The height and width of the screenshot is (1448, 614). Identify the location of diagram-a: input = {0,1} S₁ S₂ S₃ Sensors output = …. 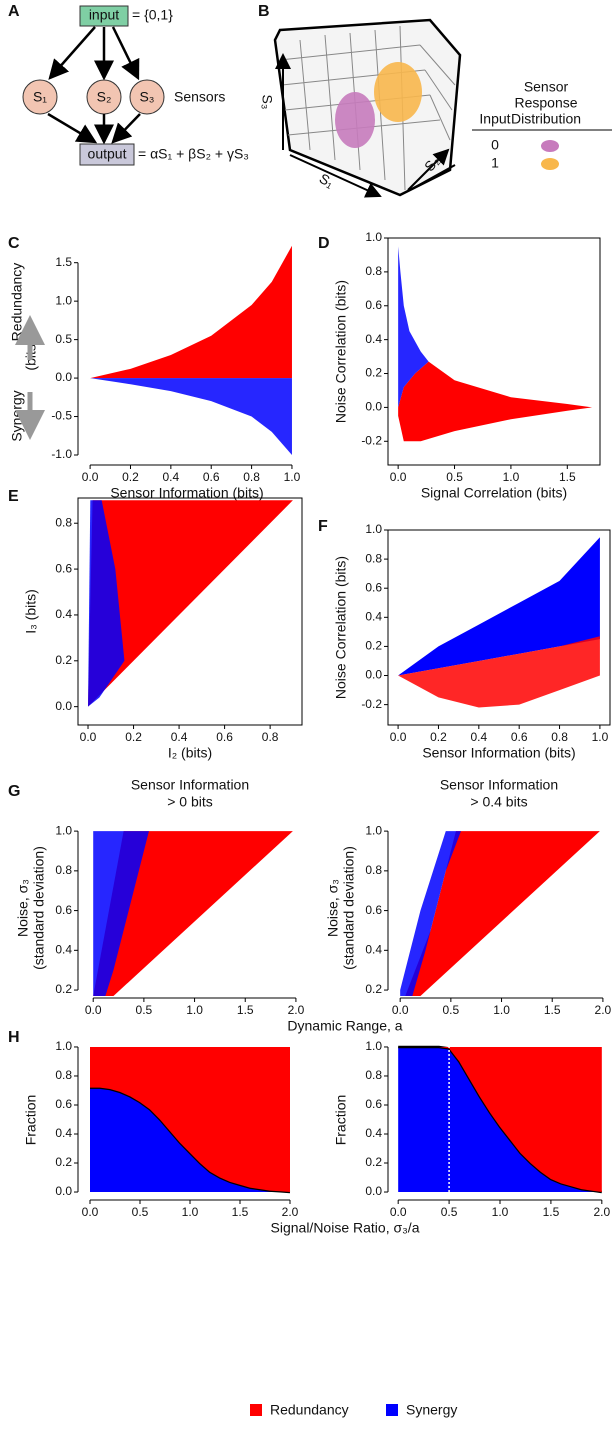
(135, 85).